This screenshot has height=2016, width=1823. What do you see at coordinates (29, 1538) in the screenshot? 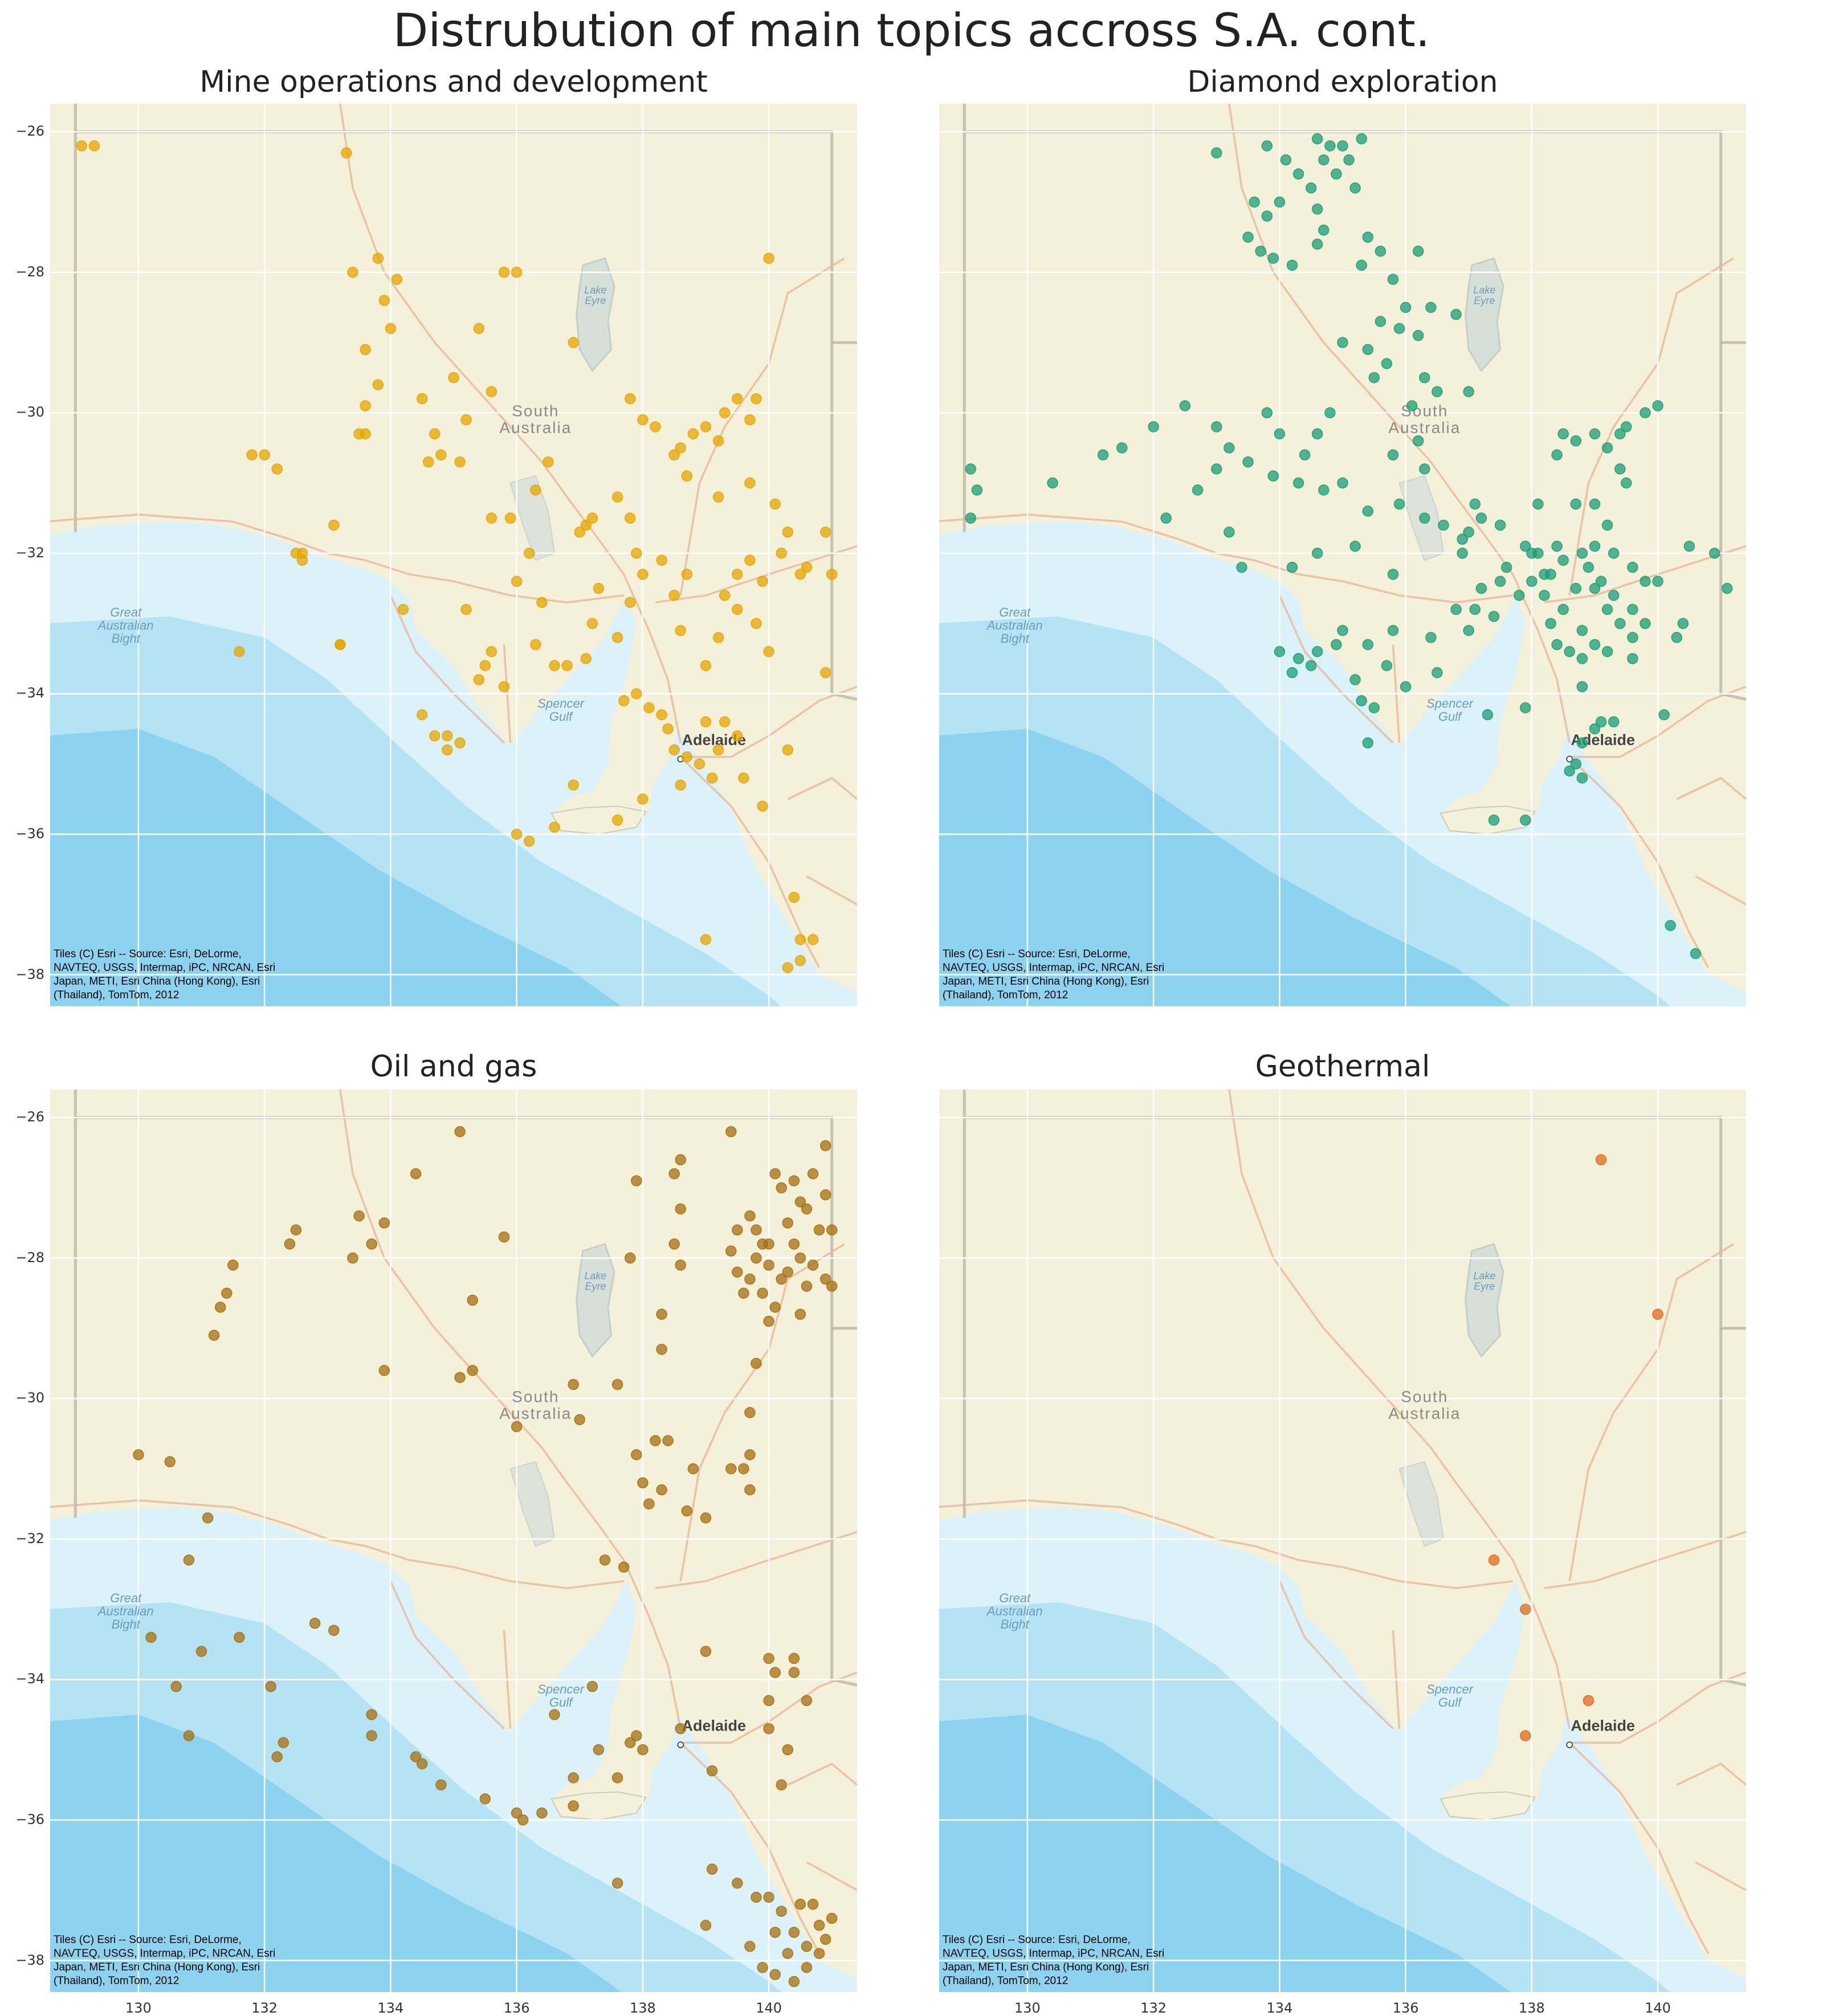
I see `y-tick-label: −32` at bounding box center [29, 1538].